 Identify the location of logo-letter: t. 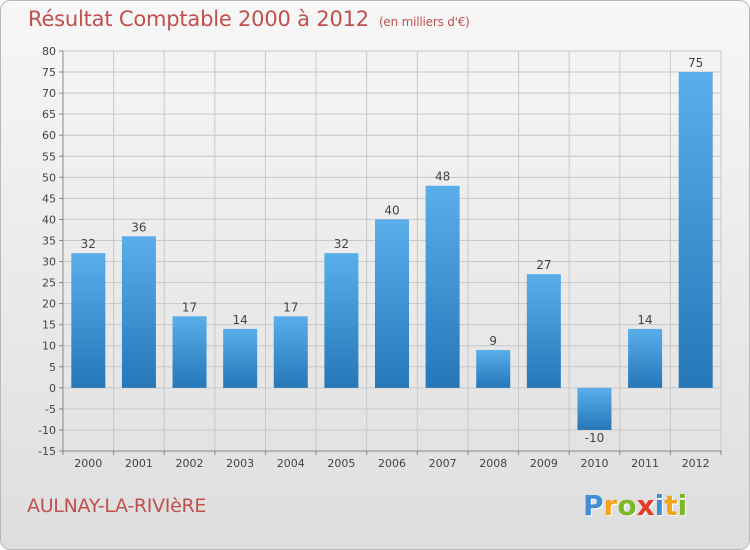
(671, 505).